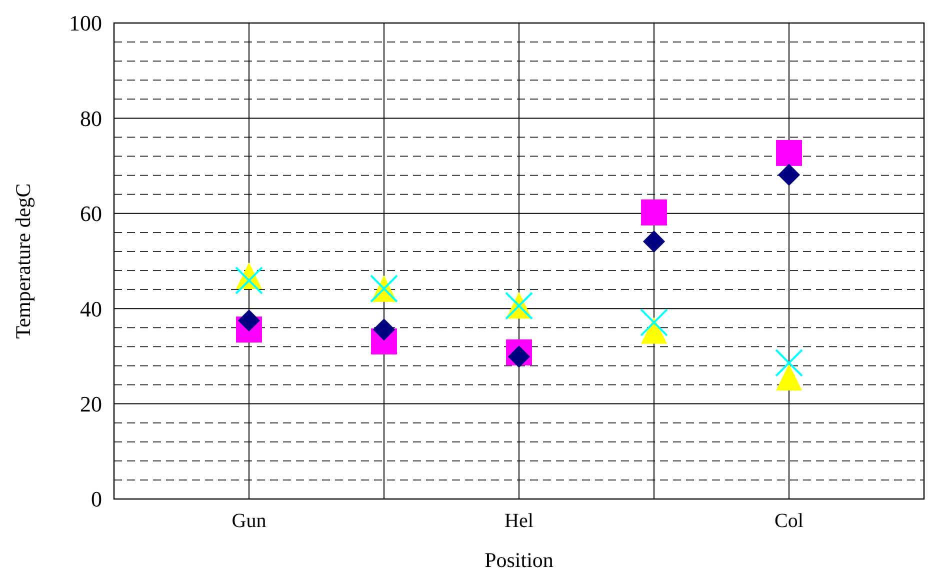 The height and width of the screenshot is (575, 929). I want to click on y-tick-label: 80, so click(91, 118).